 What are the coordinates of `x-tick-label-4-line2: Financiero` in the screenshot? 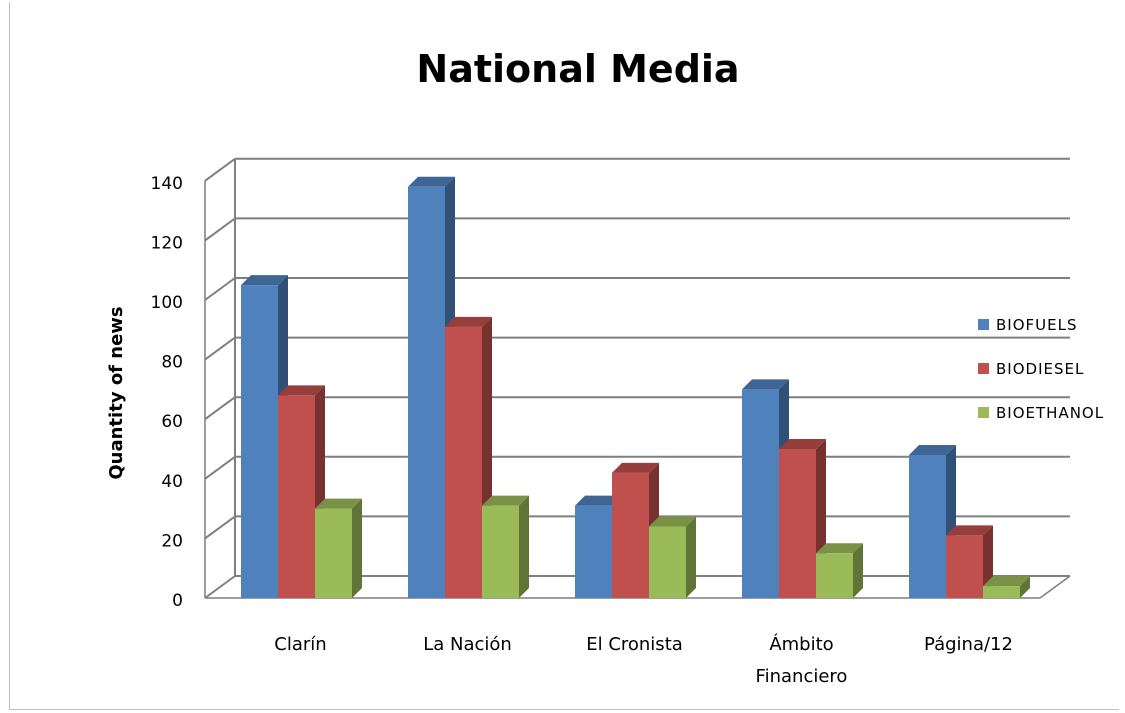 It's located at (802, 676).